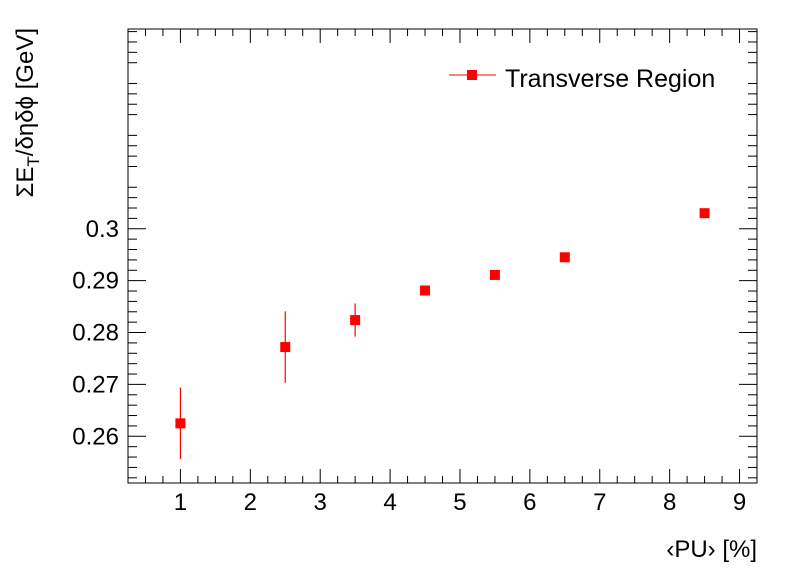 Image resolution: width=798 pixels, height=581 pixels. What do you see at coordinates (389, 502) in the screenshot?
I see `x-tick-label: 4` at bounding box center [389, 502].